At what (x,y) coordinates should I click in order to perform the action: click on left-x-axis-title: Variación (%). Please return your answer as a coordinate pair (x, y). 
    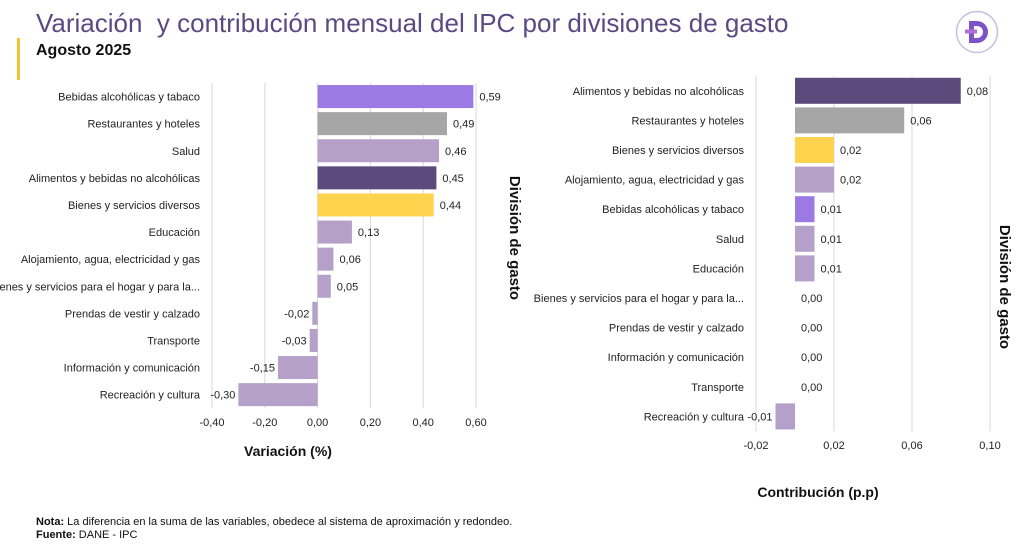
    Looking at the image, I should click on (288, 451).